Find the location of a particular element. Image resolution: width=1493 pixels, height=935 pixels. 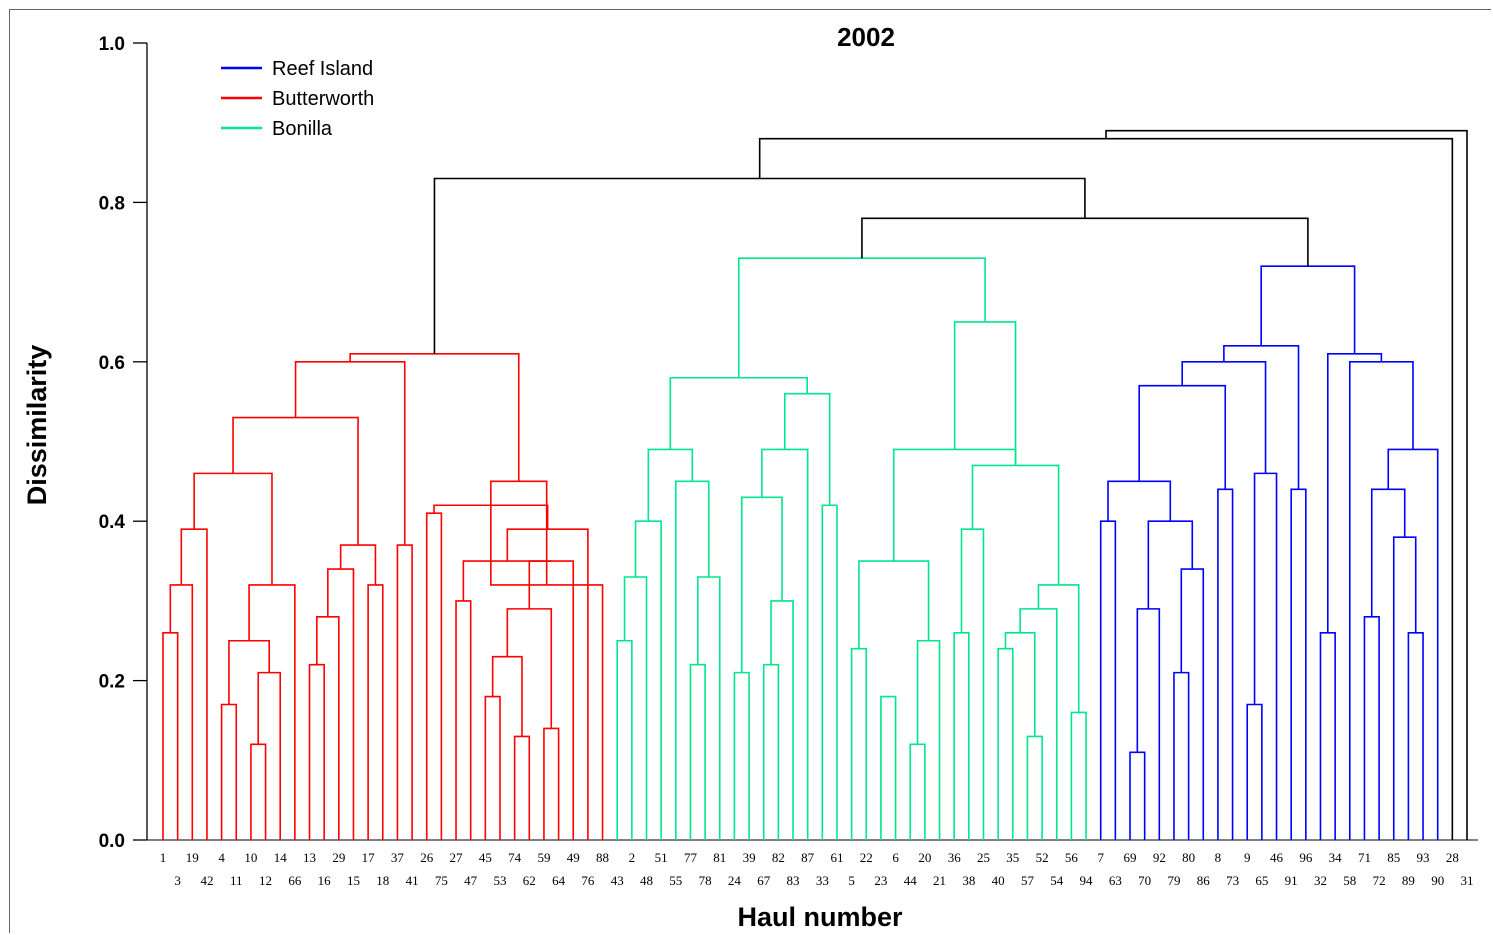

leaf-label: 80 is located at coordinates (1188, 857).